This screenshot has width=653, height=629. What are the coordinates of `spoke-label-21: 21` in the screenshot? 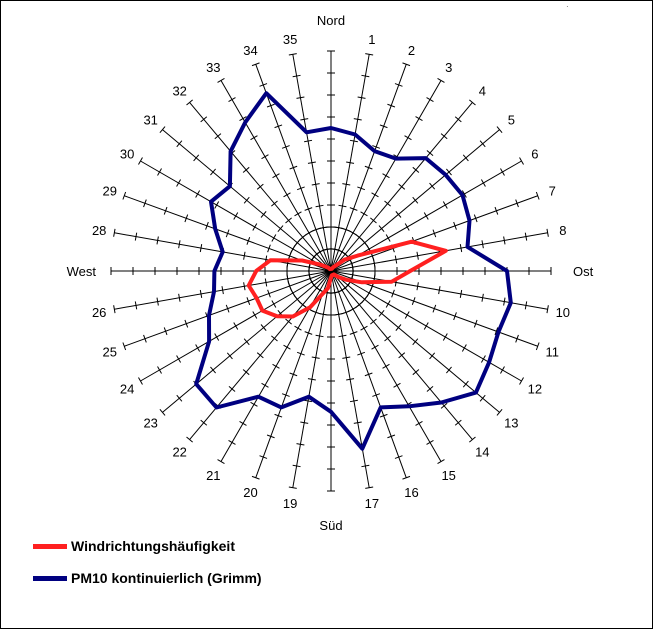 It's located at (213, 475).